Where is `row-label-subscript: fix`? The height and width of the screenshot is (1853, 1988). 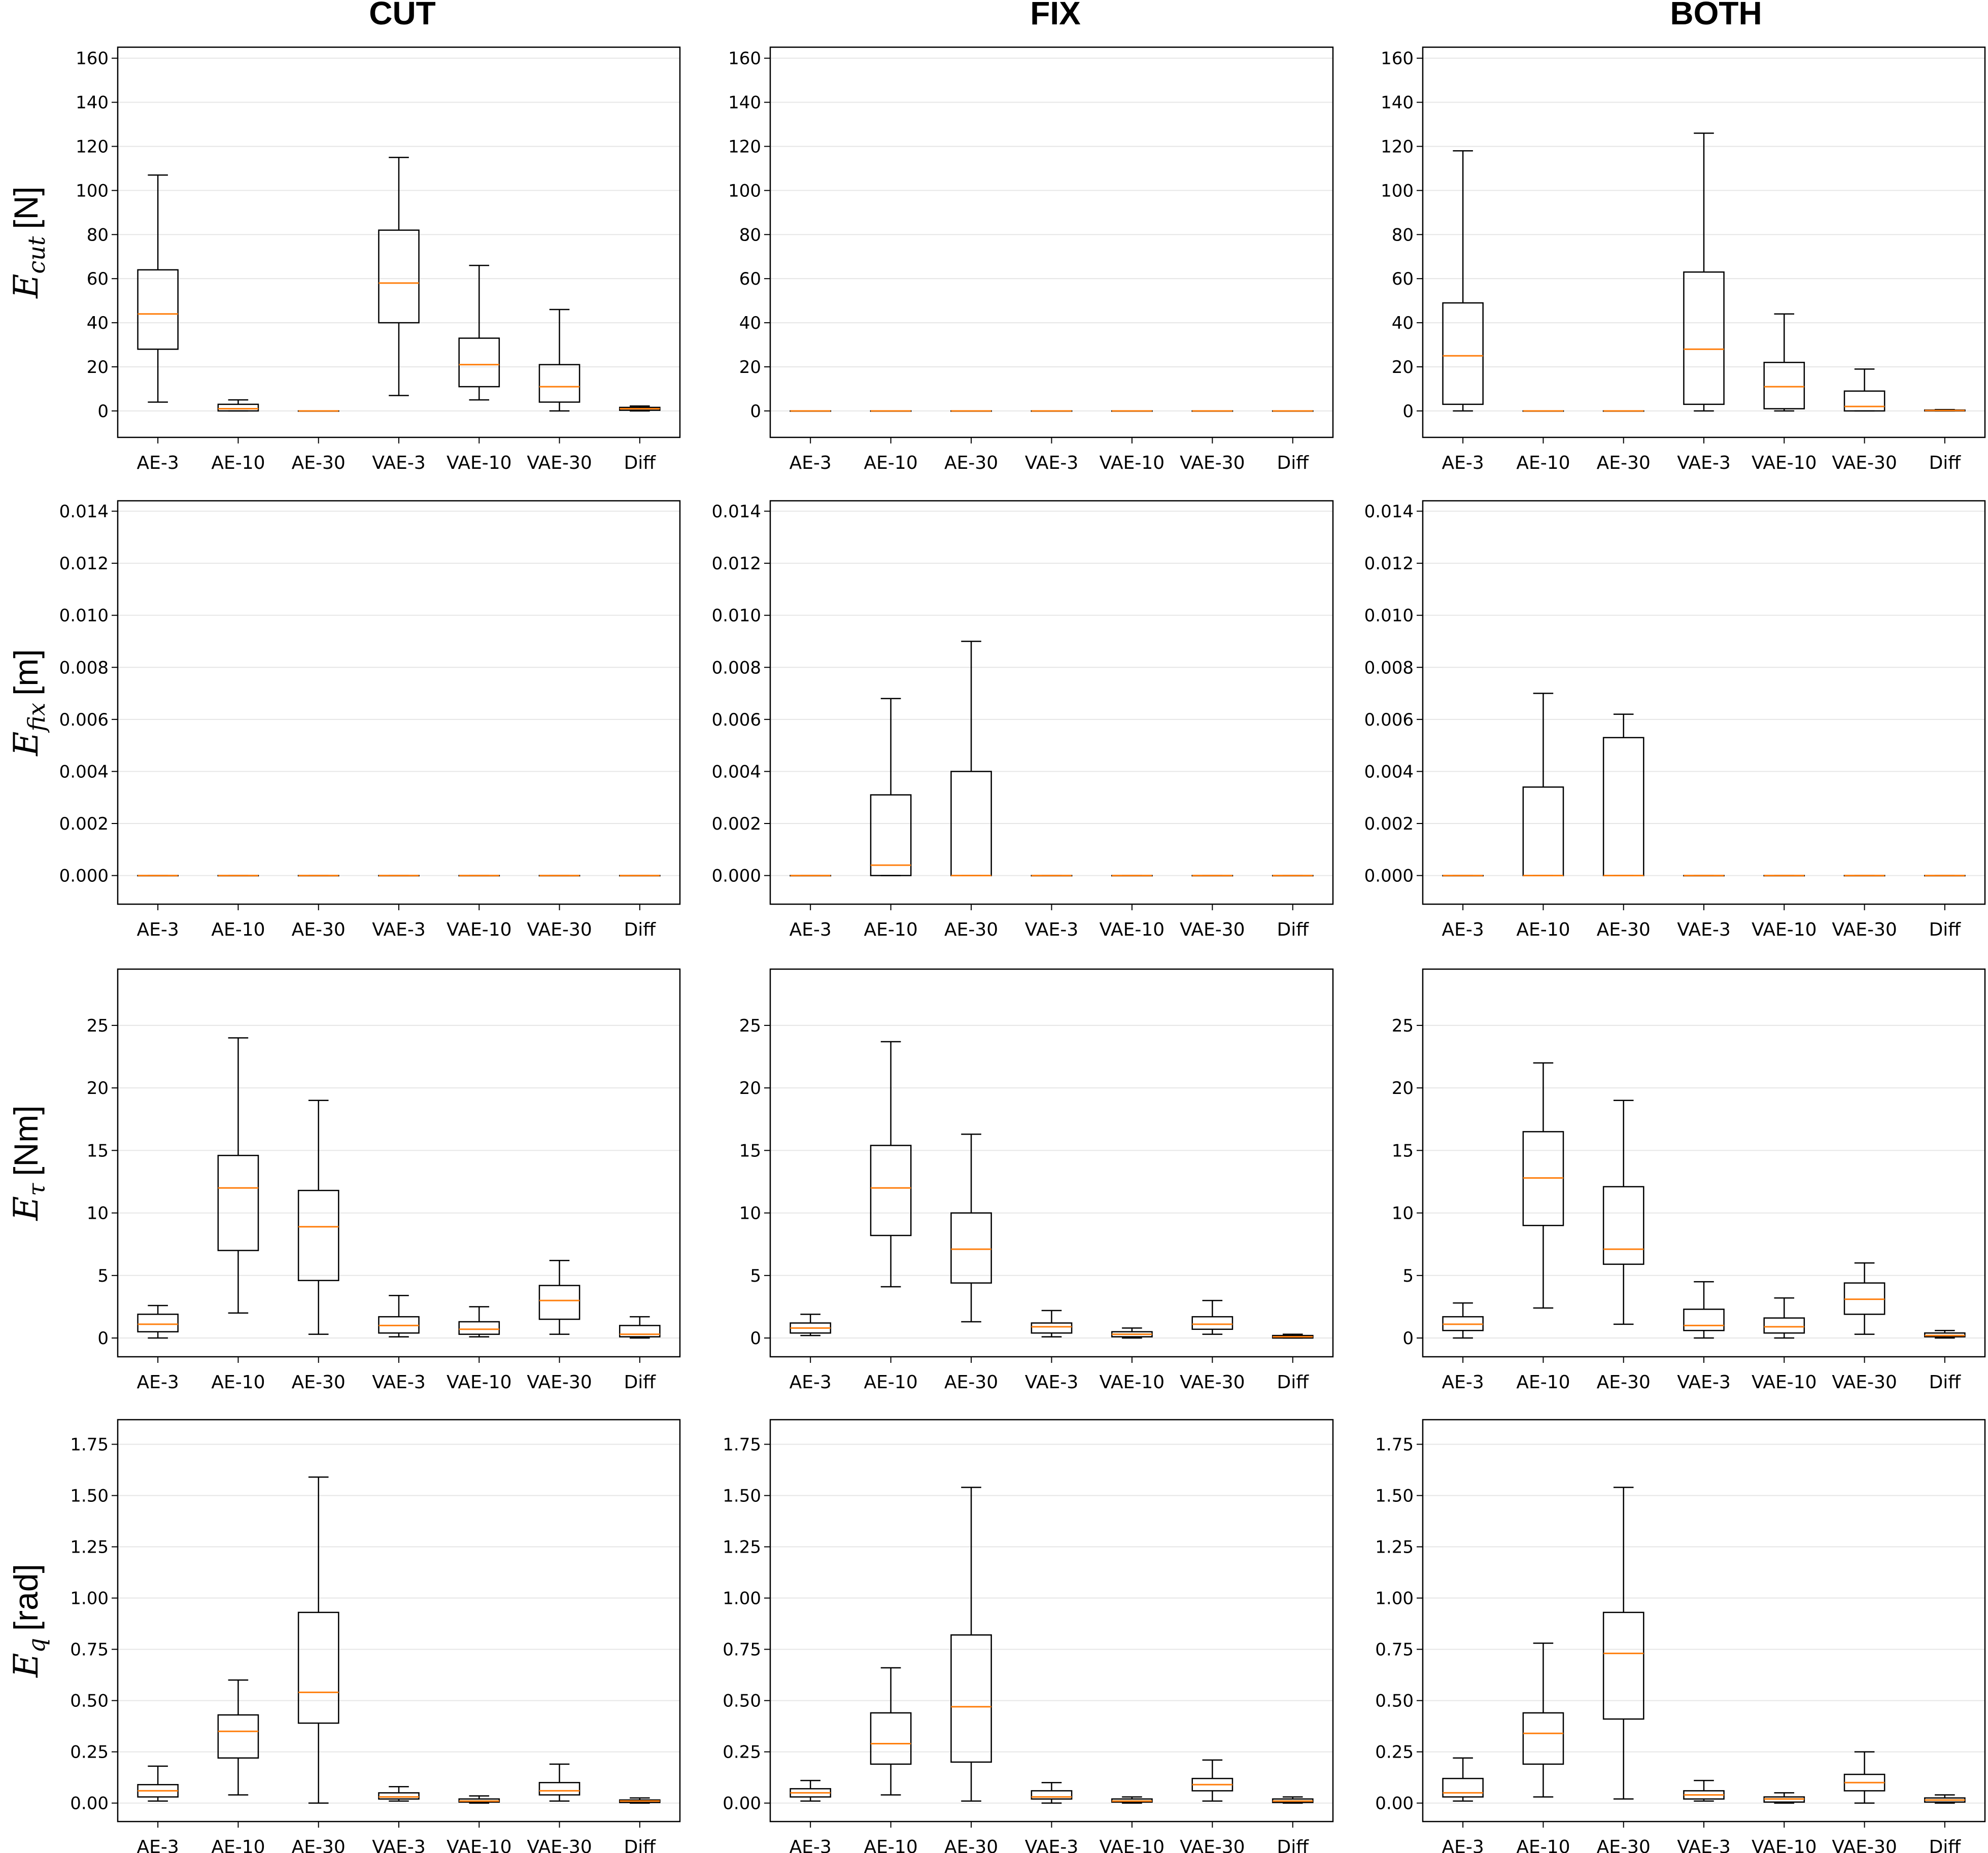
row-label-subscript: fix is located at coordinates (37, 718).